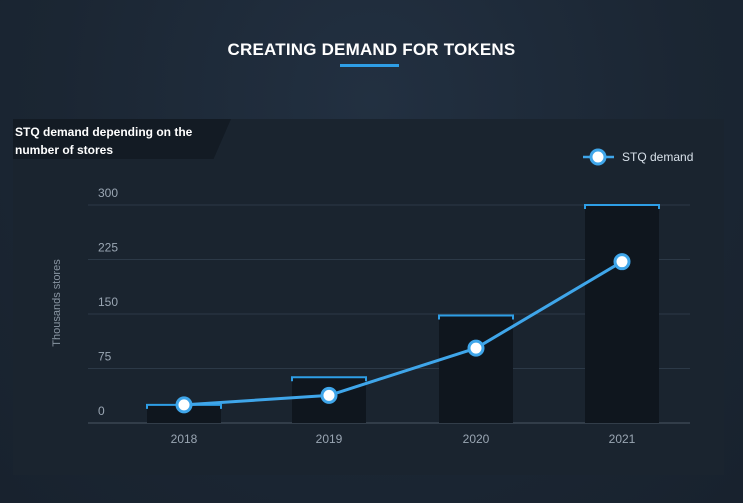 Image resolution: width=743 pixels, height=503 pixels. Describe the element at coordinates (657, 157) in the screenshot. I see `legend-label: STQ demand` at that location.